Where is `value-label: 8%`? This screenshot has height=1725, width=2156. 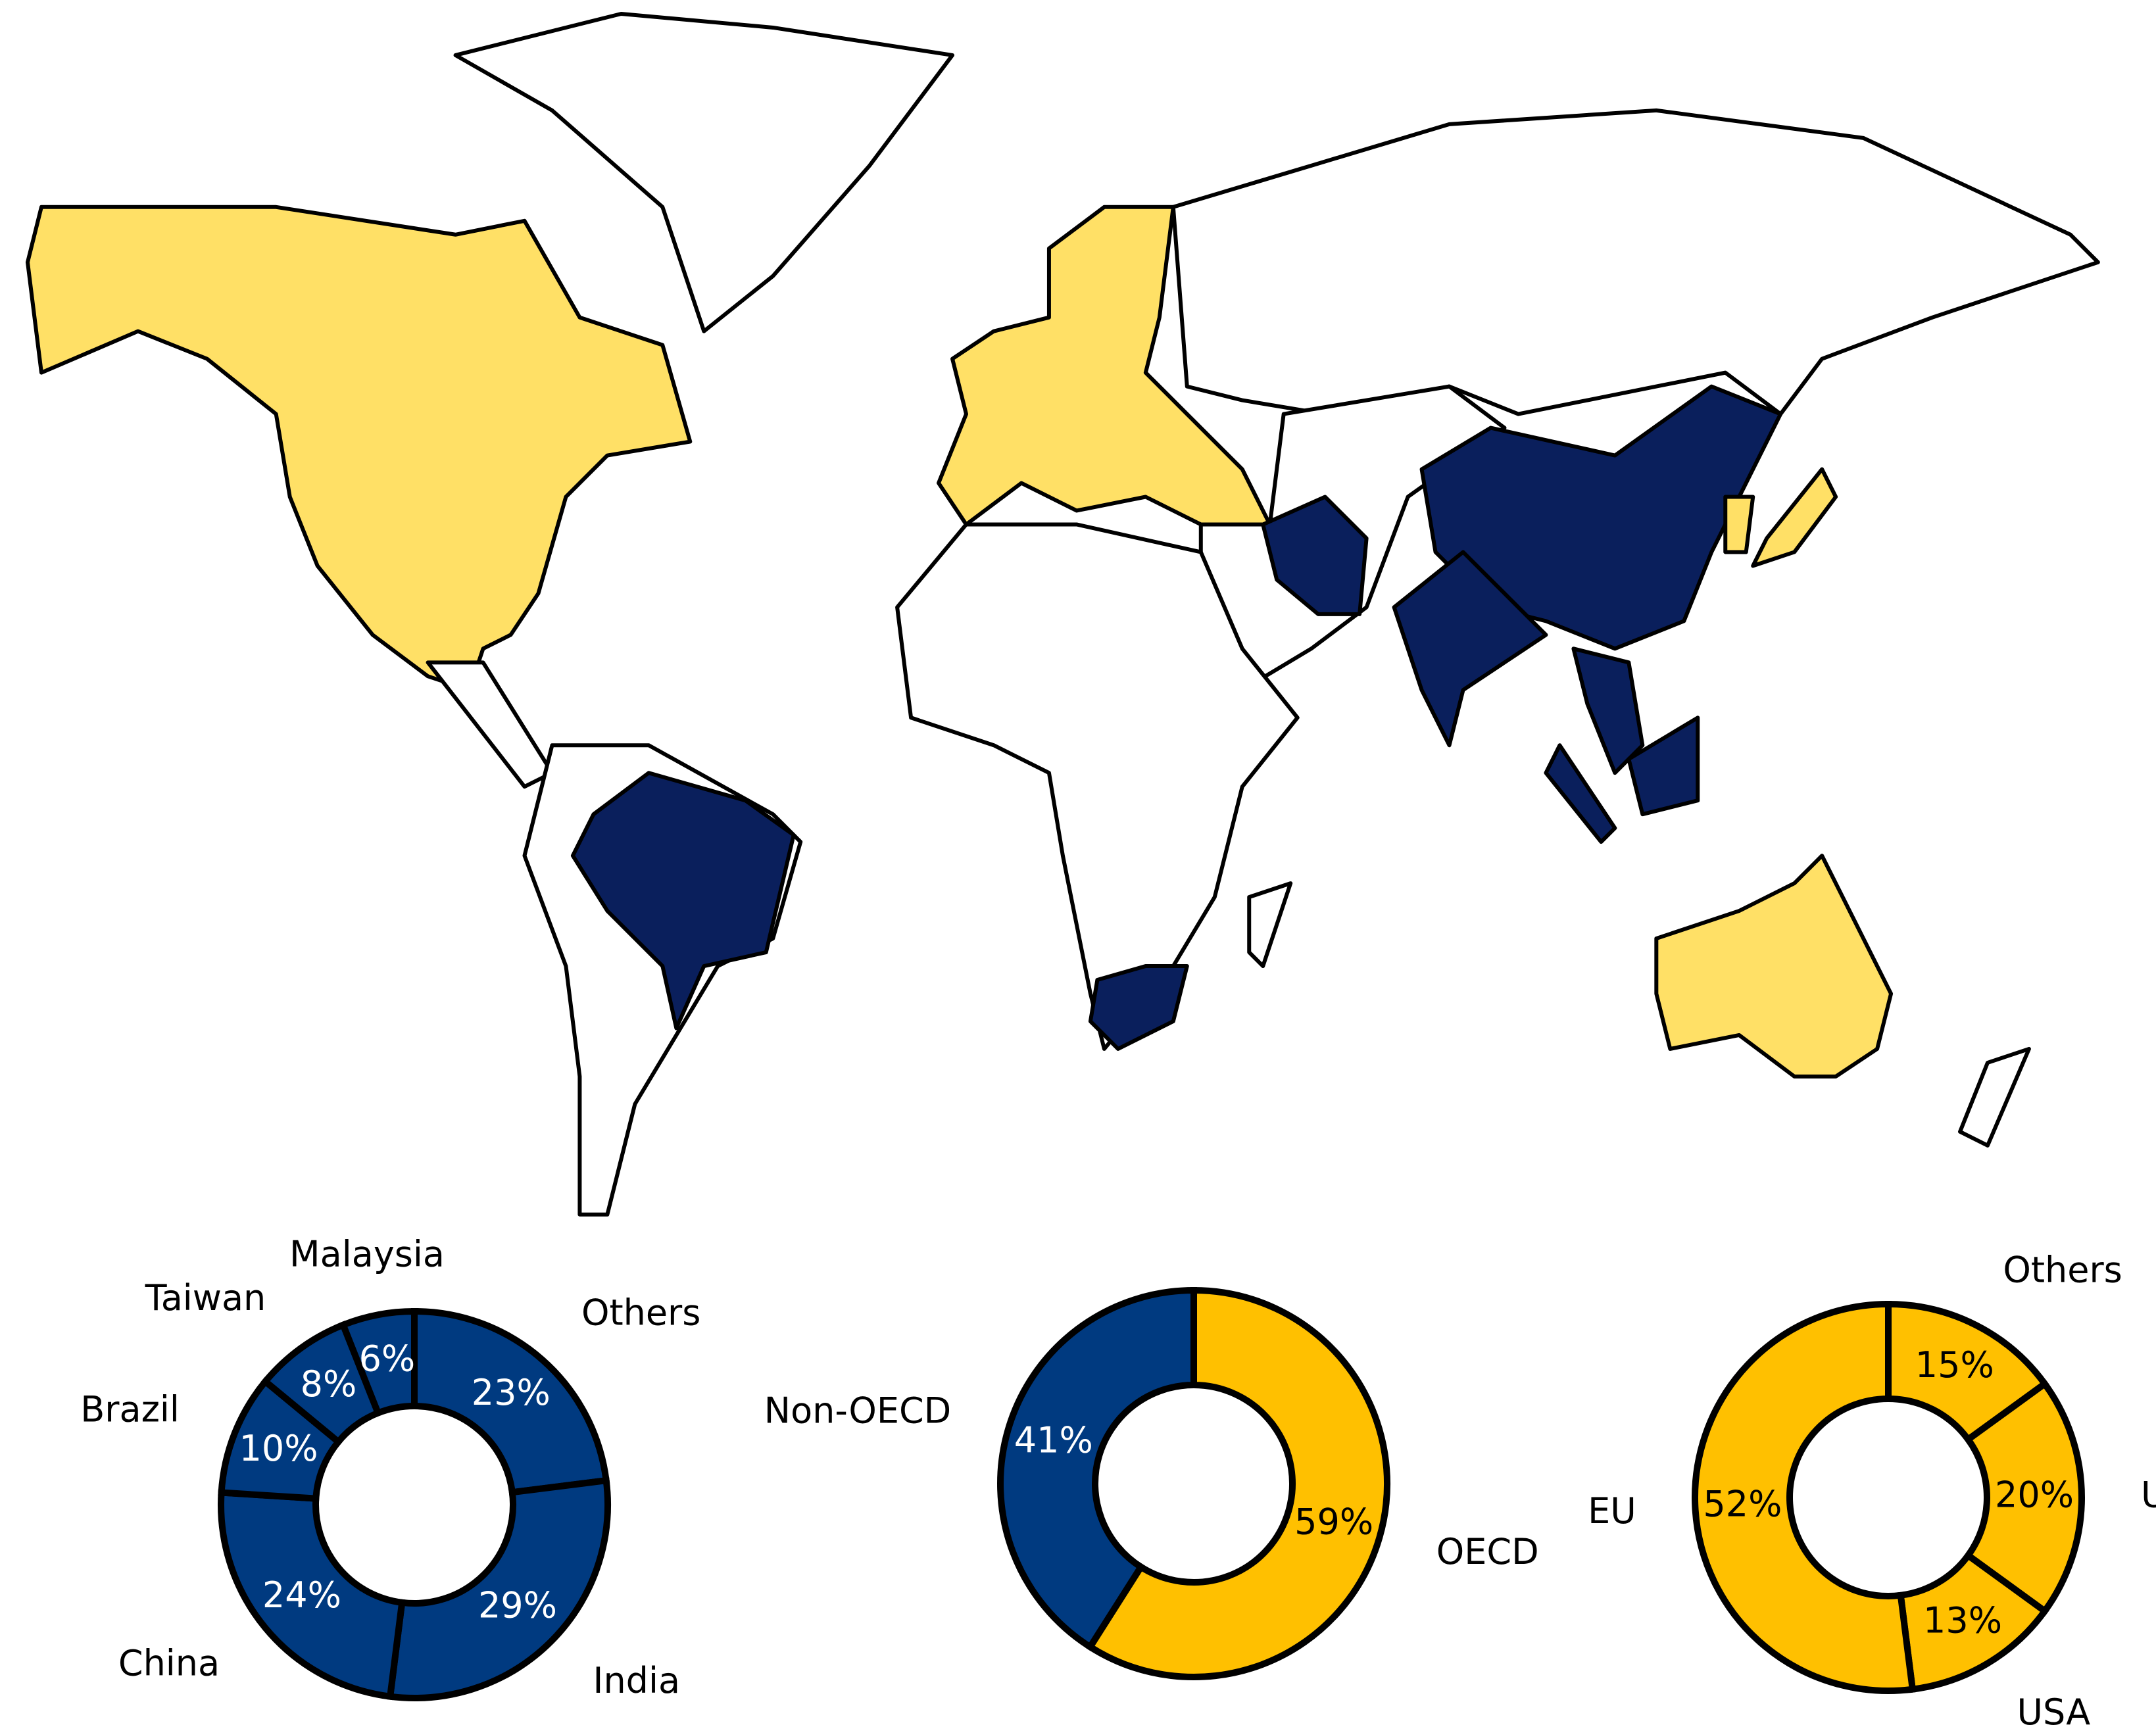
value-label: 8% is located at coordinates (329, 1384).